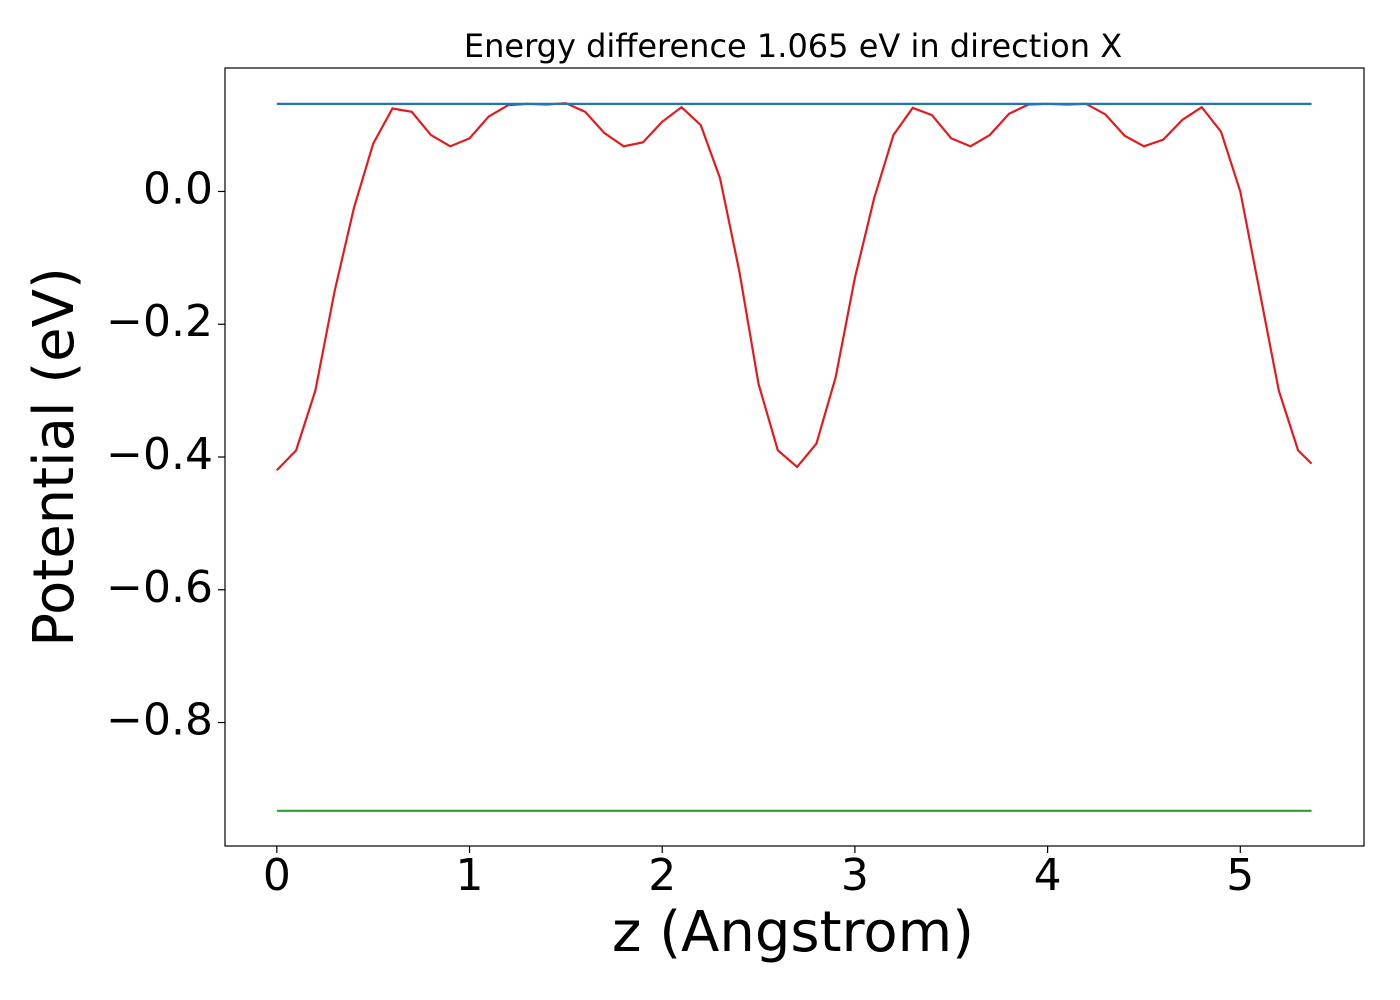  Describe the element at coordinates (662, 875) in the screenshot. I see `x-tick-label: 2` at that location.